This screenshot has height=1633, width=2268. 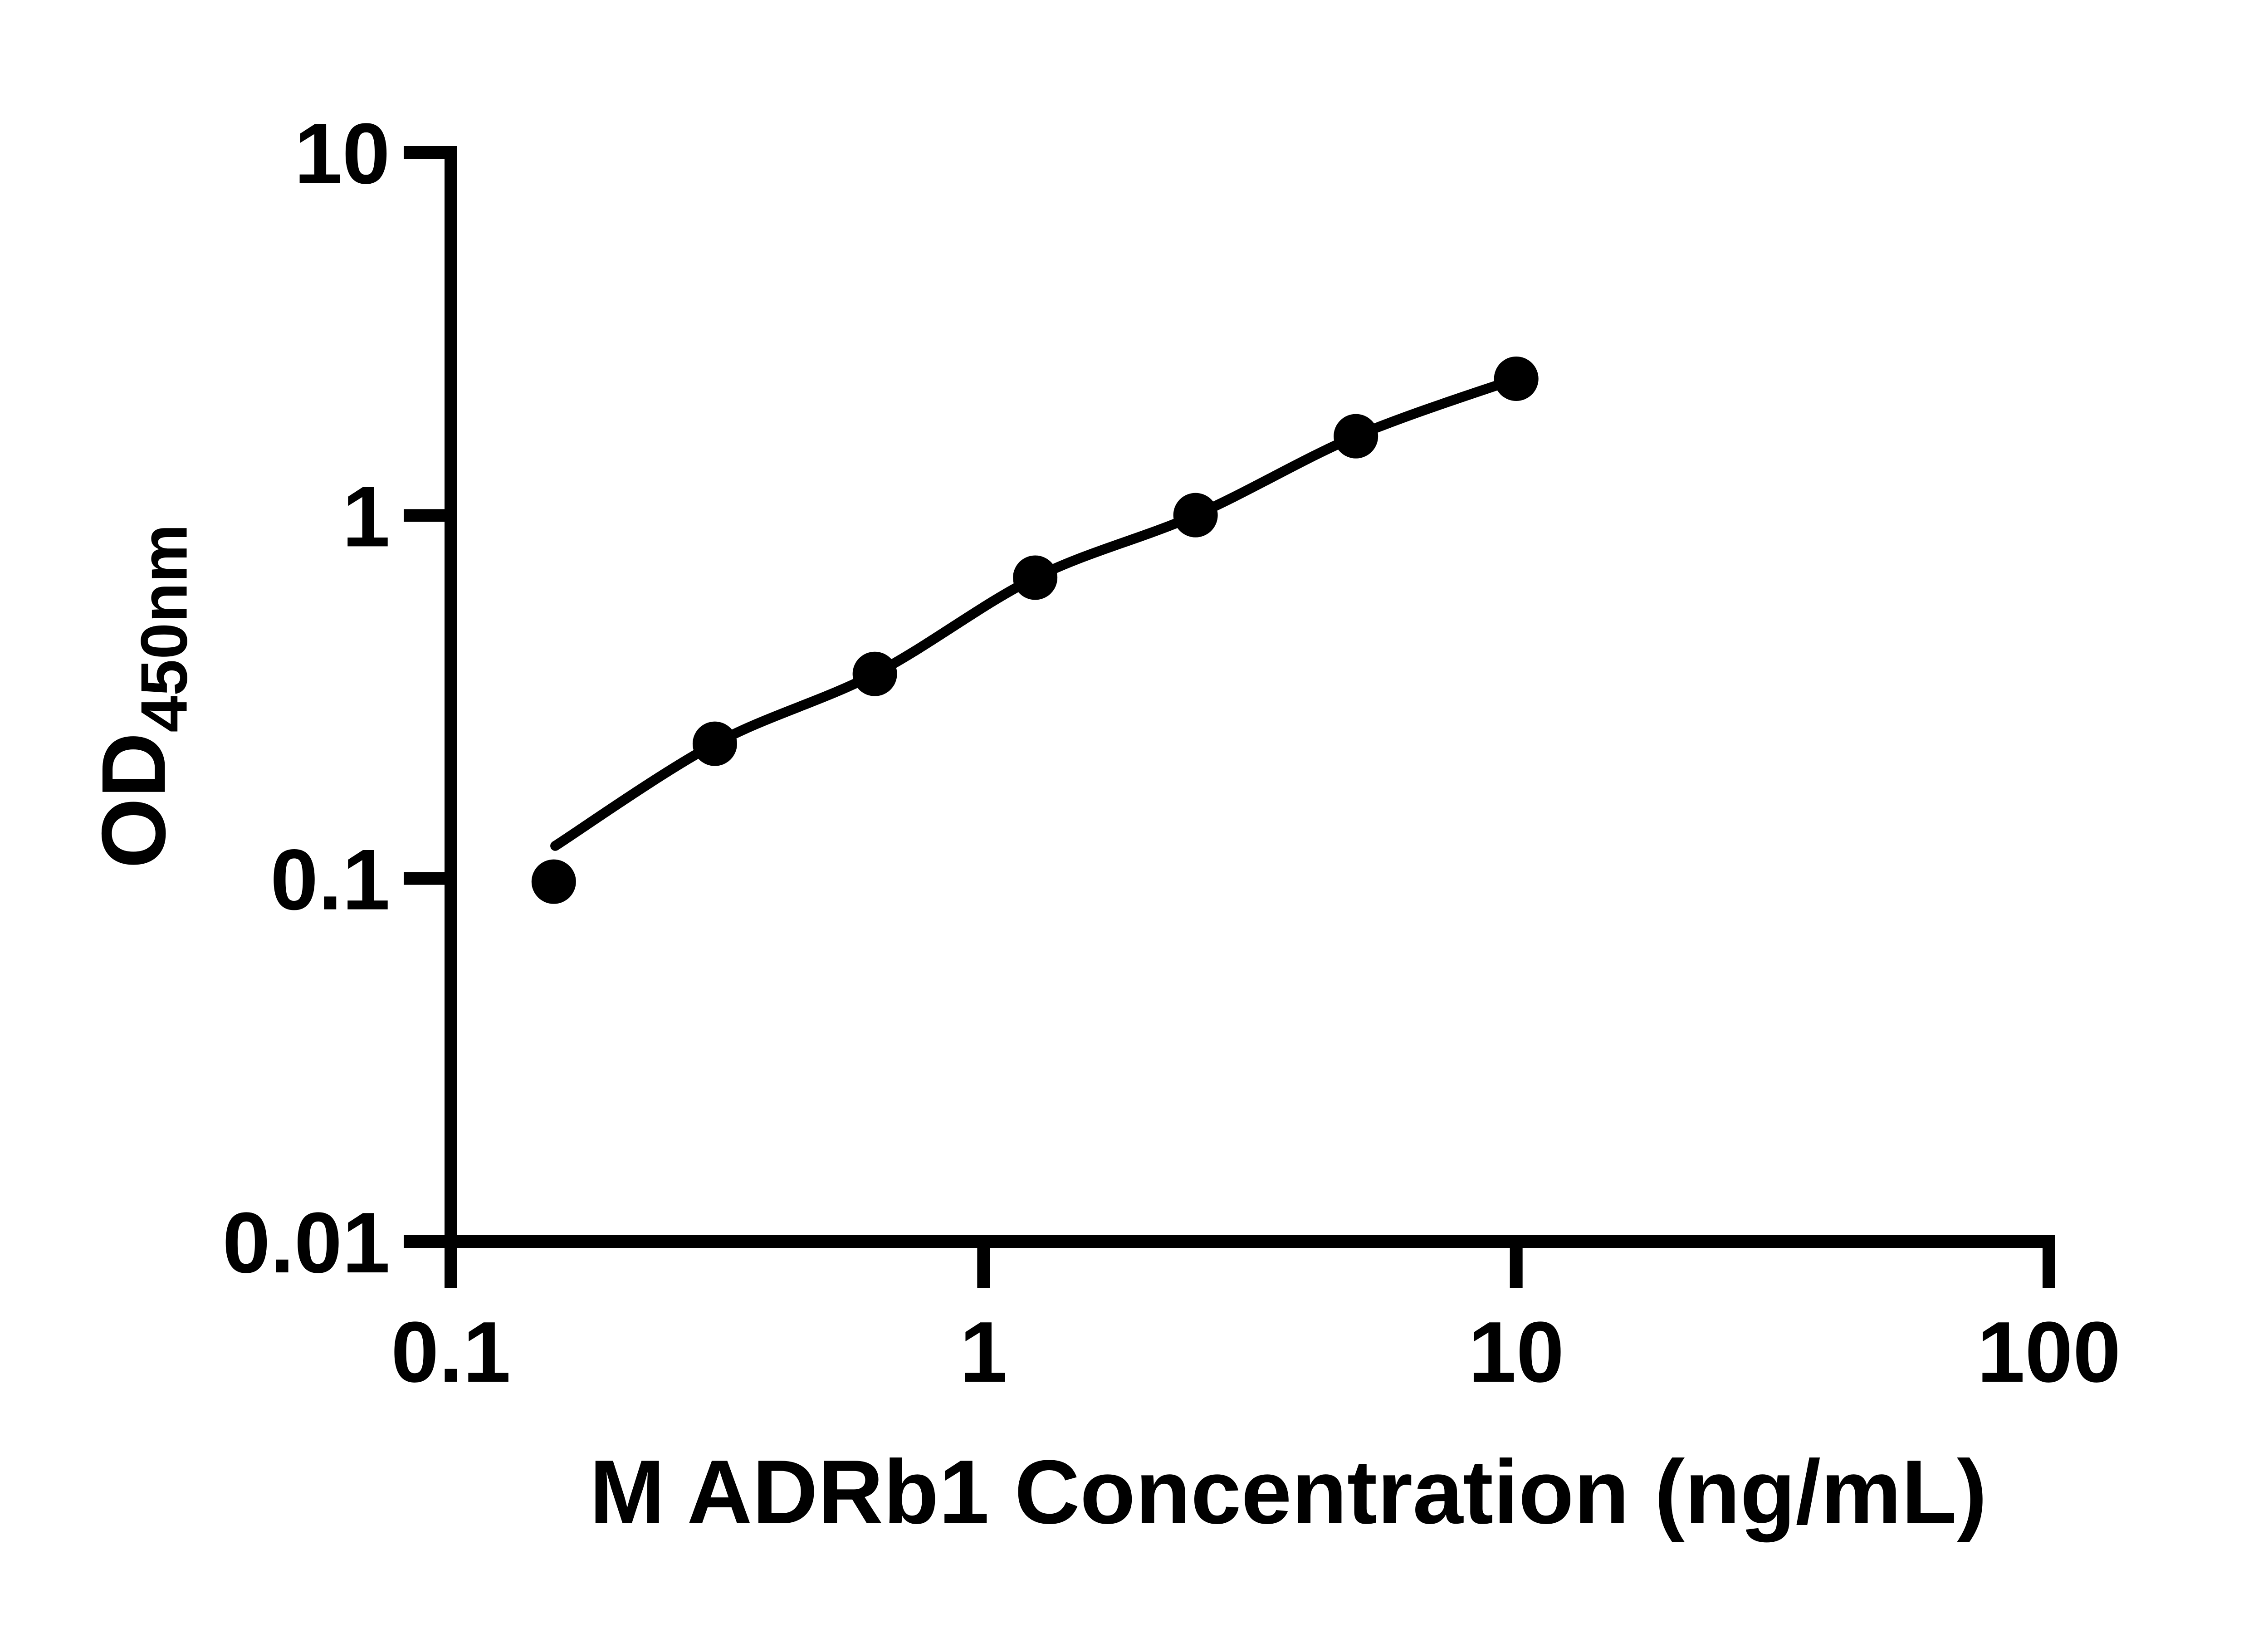 I want to click on y-tick-label: 0.01, so click(x=306, y=1243).